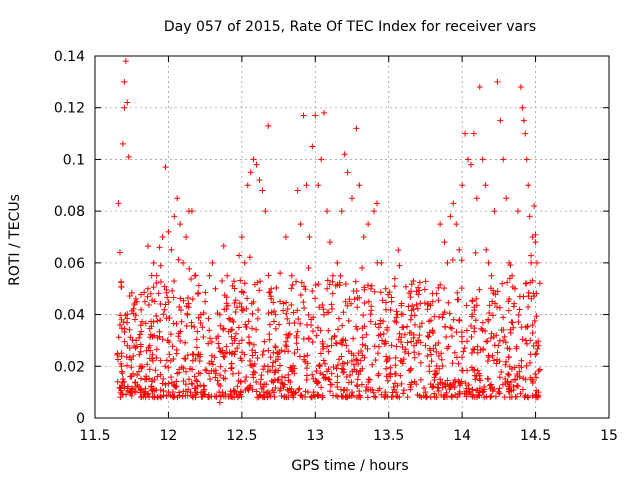  What do you see at coordinates (69, 367) in the screenshot?
I see `y-tick-label: 0.02` at bounding box center [69, 367].